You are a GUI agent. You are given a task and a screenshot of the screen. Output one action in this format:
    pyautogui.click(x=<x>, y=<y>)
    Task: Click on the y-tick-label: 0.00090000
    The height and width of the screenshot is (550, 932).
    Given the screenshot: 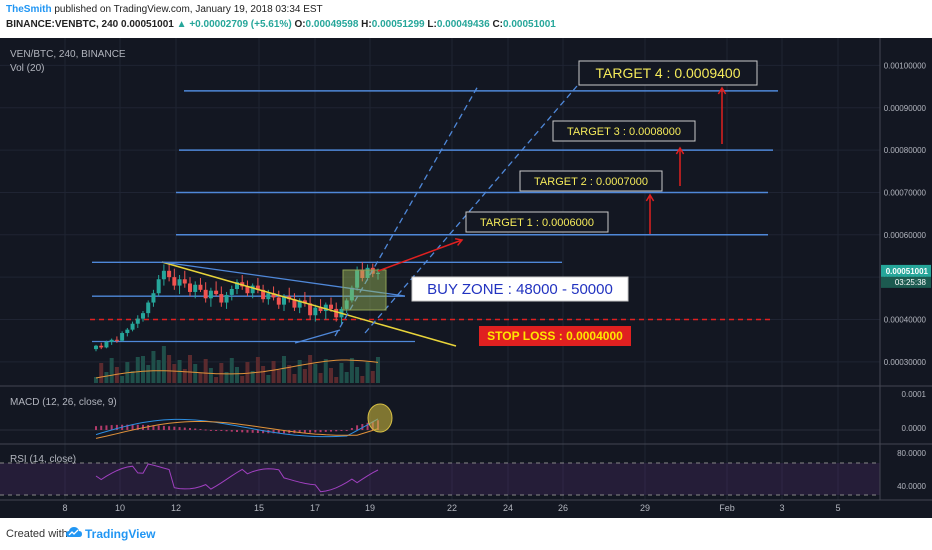 What is the action you would take?
    pyautogui.click(x=905, y=108)
    